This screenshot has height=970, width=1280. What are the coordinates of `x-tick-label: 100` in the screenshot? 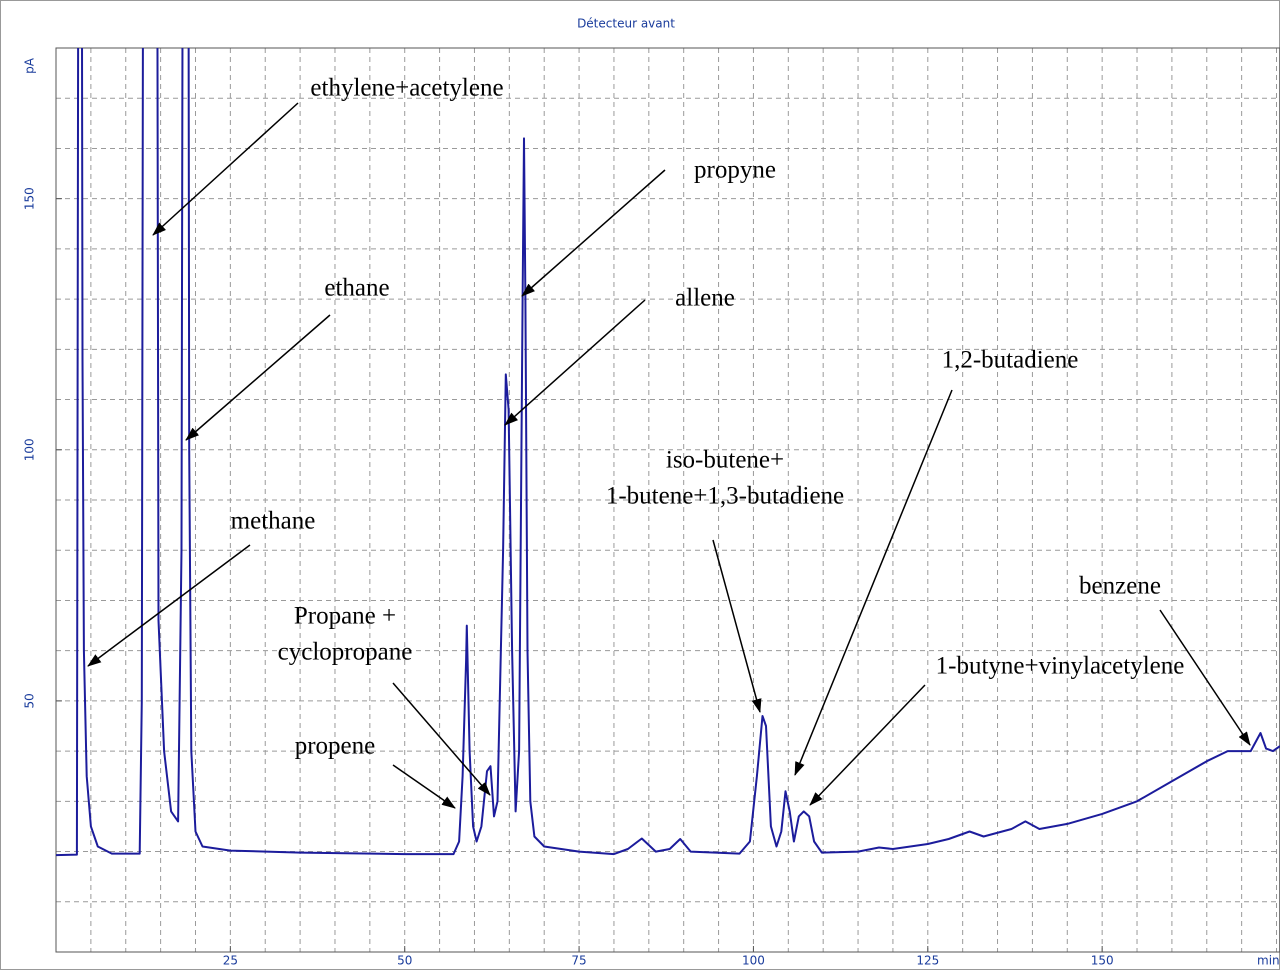 It's located at (753, 961).